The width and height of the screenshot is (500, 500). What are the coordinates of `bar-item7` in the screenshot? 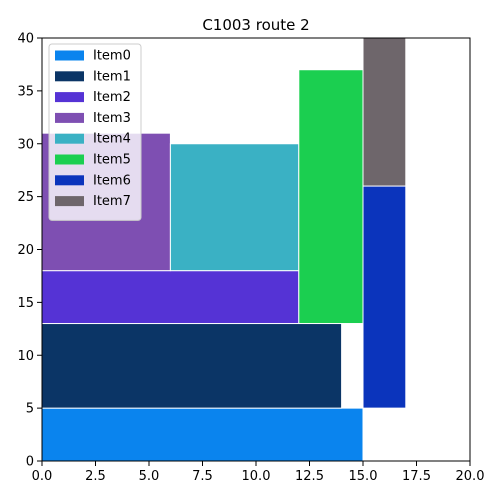 It's located at (384, 112).